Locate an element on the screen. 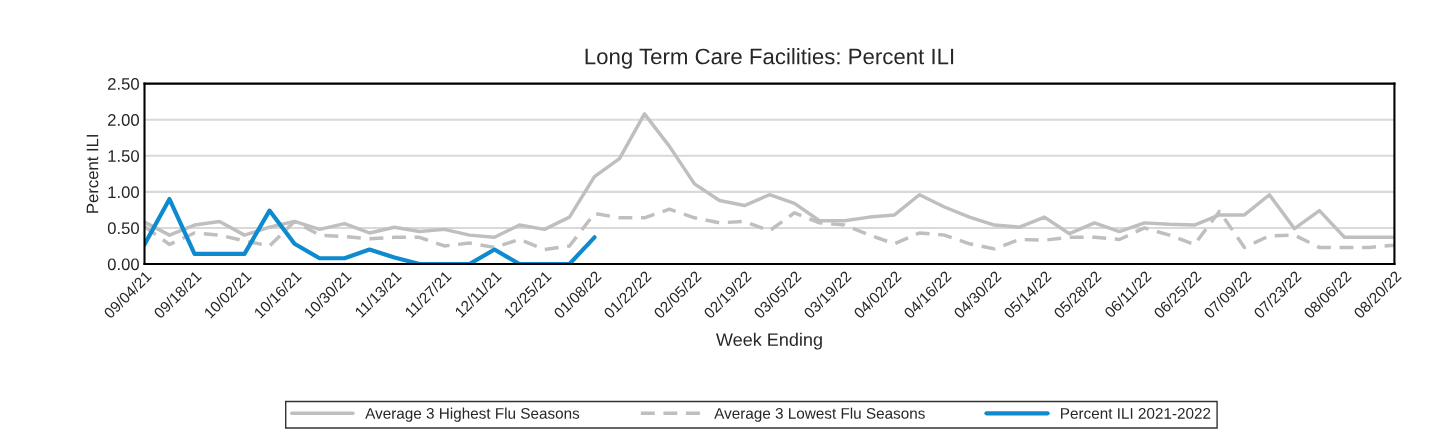 This screenshot has width=1445, height=440. y-tick-label: 1.50 is located at coordinates (123, 156).